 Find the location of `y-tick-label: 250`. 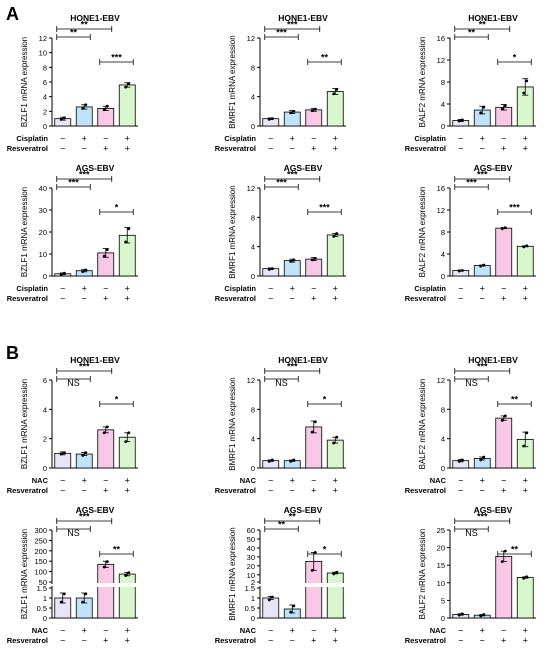

y-tick-label: 250 is located at coordinates (40, 540).